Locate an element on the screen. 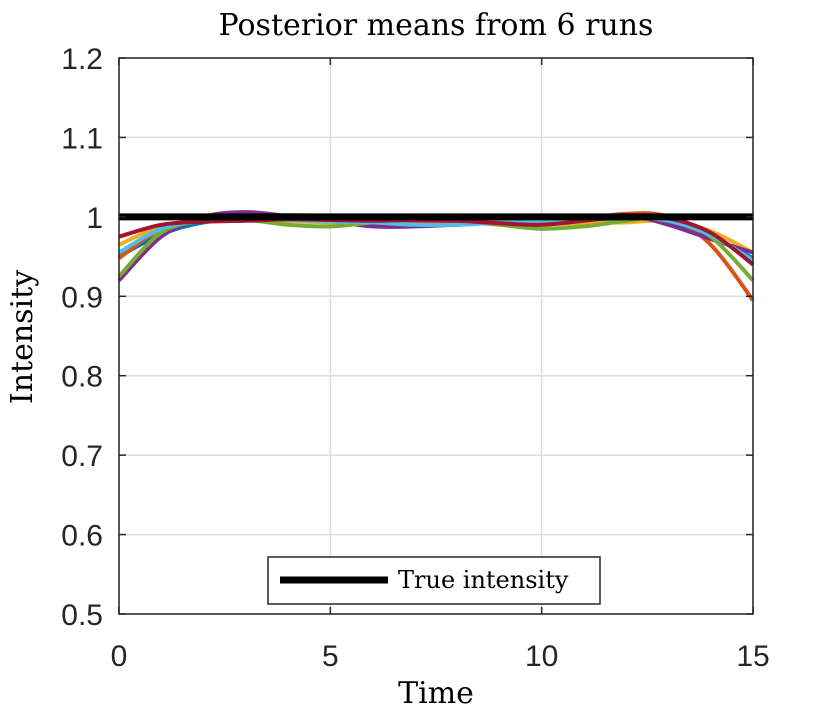  chart-title: Posterior means from 6 runs is located at coordinates (436, 25).